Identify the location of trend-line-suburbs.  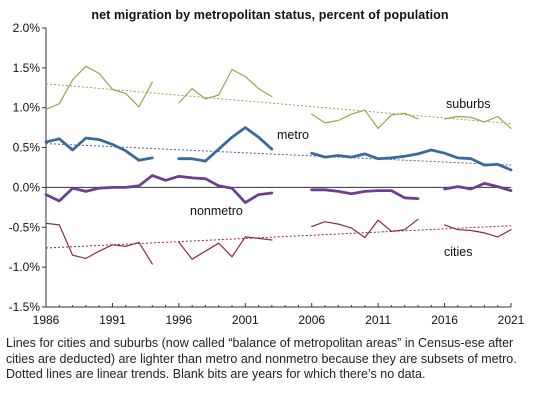
(278, 104).